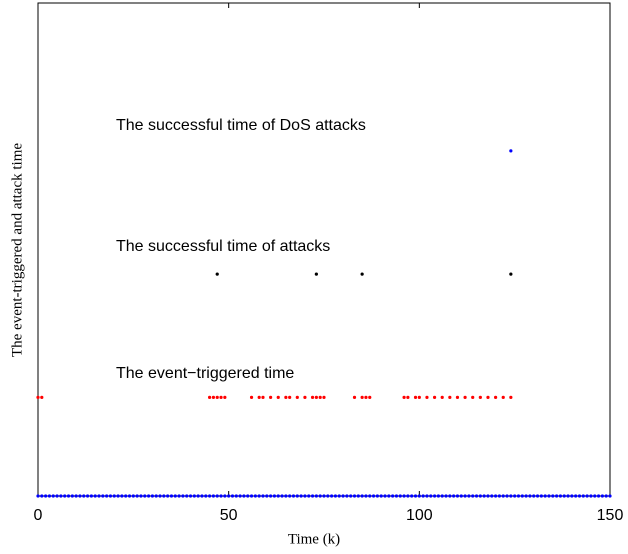  What do you see at coordinates (229, 515) in the screenshot?
I see `x-tick-label: 50` at bounding box center [229, 515].